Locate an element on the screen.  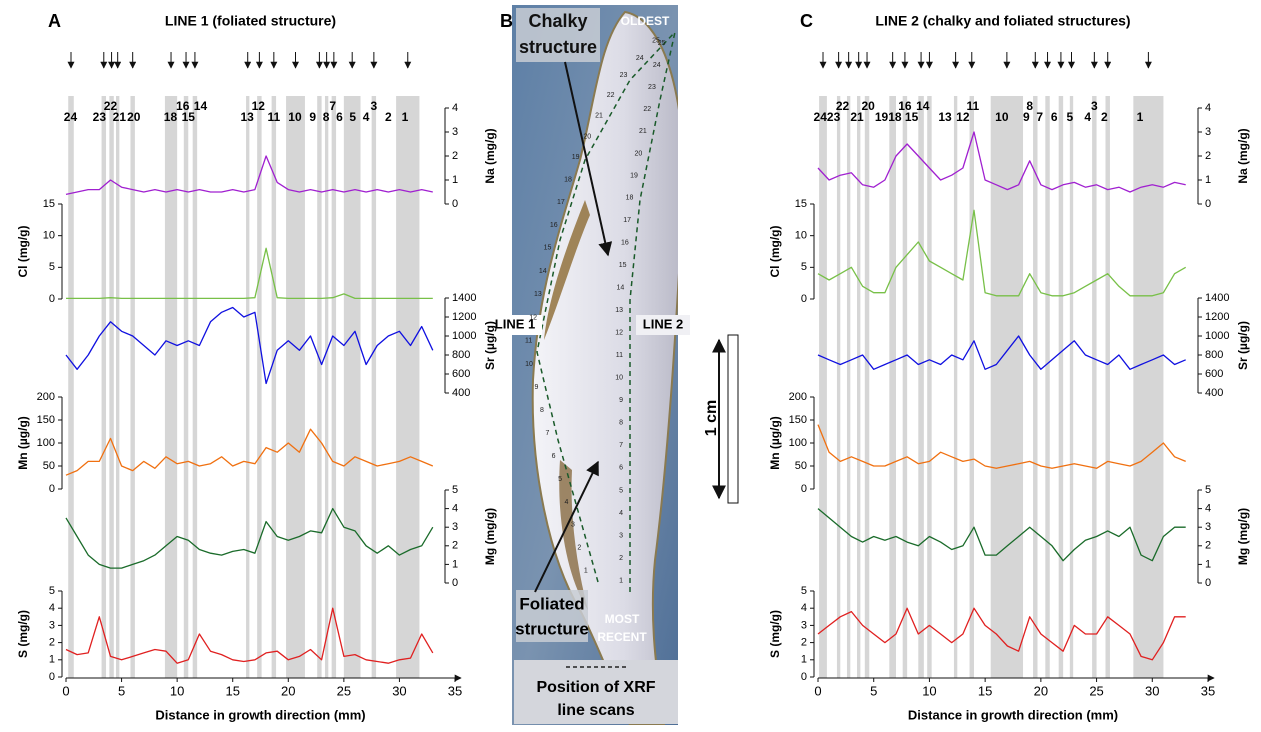
annotation: Chalky is located at coordinates (557, 21).